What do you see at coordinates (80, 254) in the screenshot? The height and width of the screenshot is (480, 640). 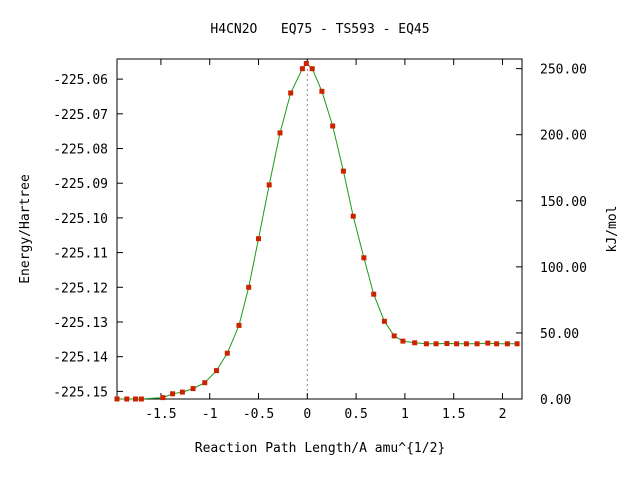 I see `y-tick-label: -225.11` at bounding box center [80, 254].